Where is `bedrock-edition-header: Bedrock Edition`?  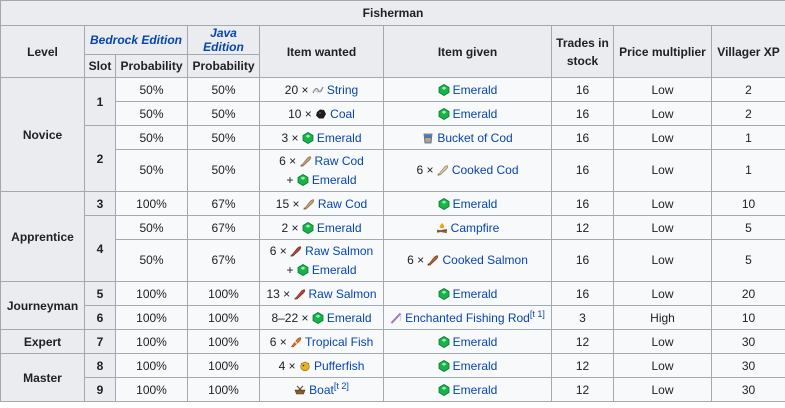
bedrock-edition-header: Bedrock Edition is located at coordinates (136, 40).